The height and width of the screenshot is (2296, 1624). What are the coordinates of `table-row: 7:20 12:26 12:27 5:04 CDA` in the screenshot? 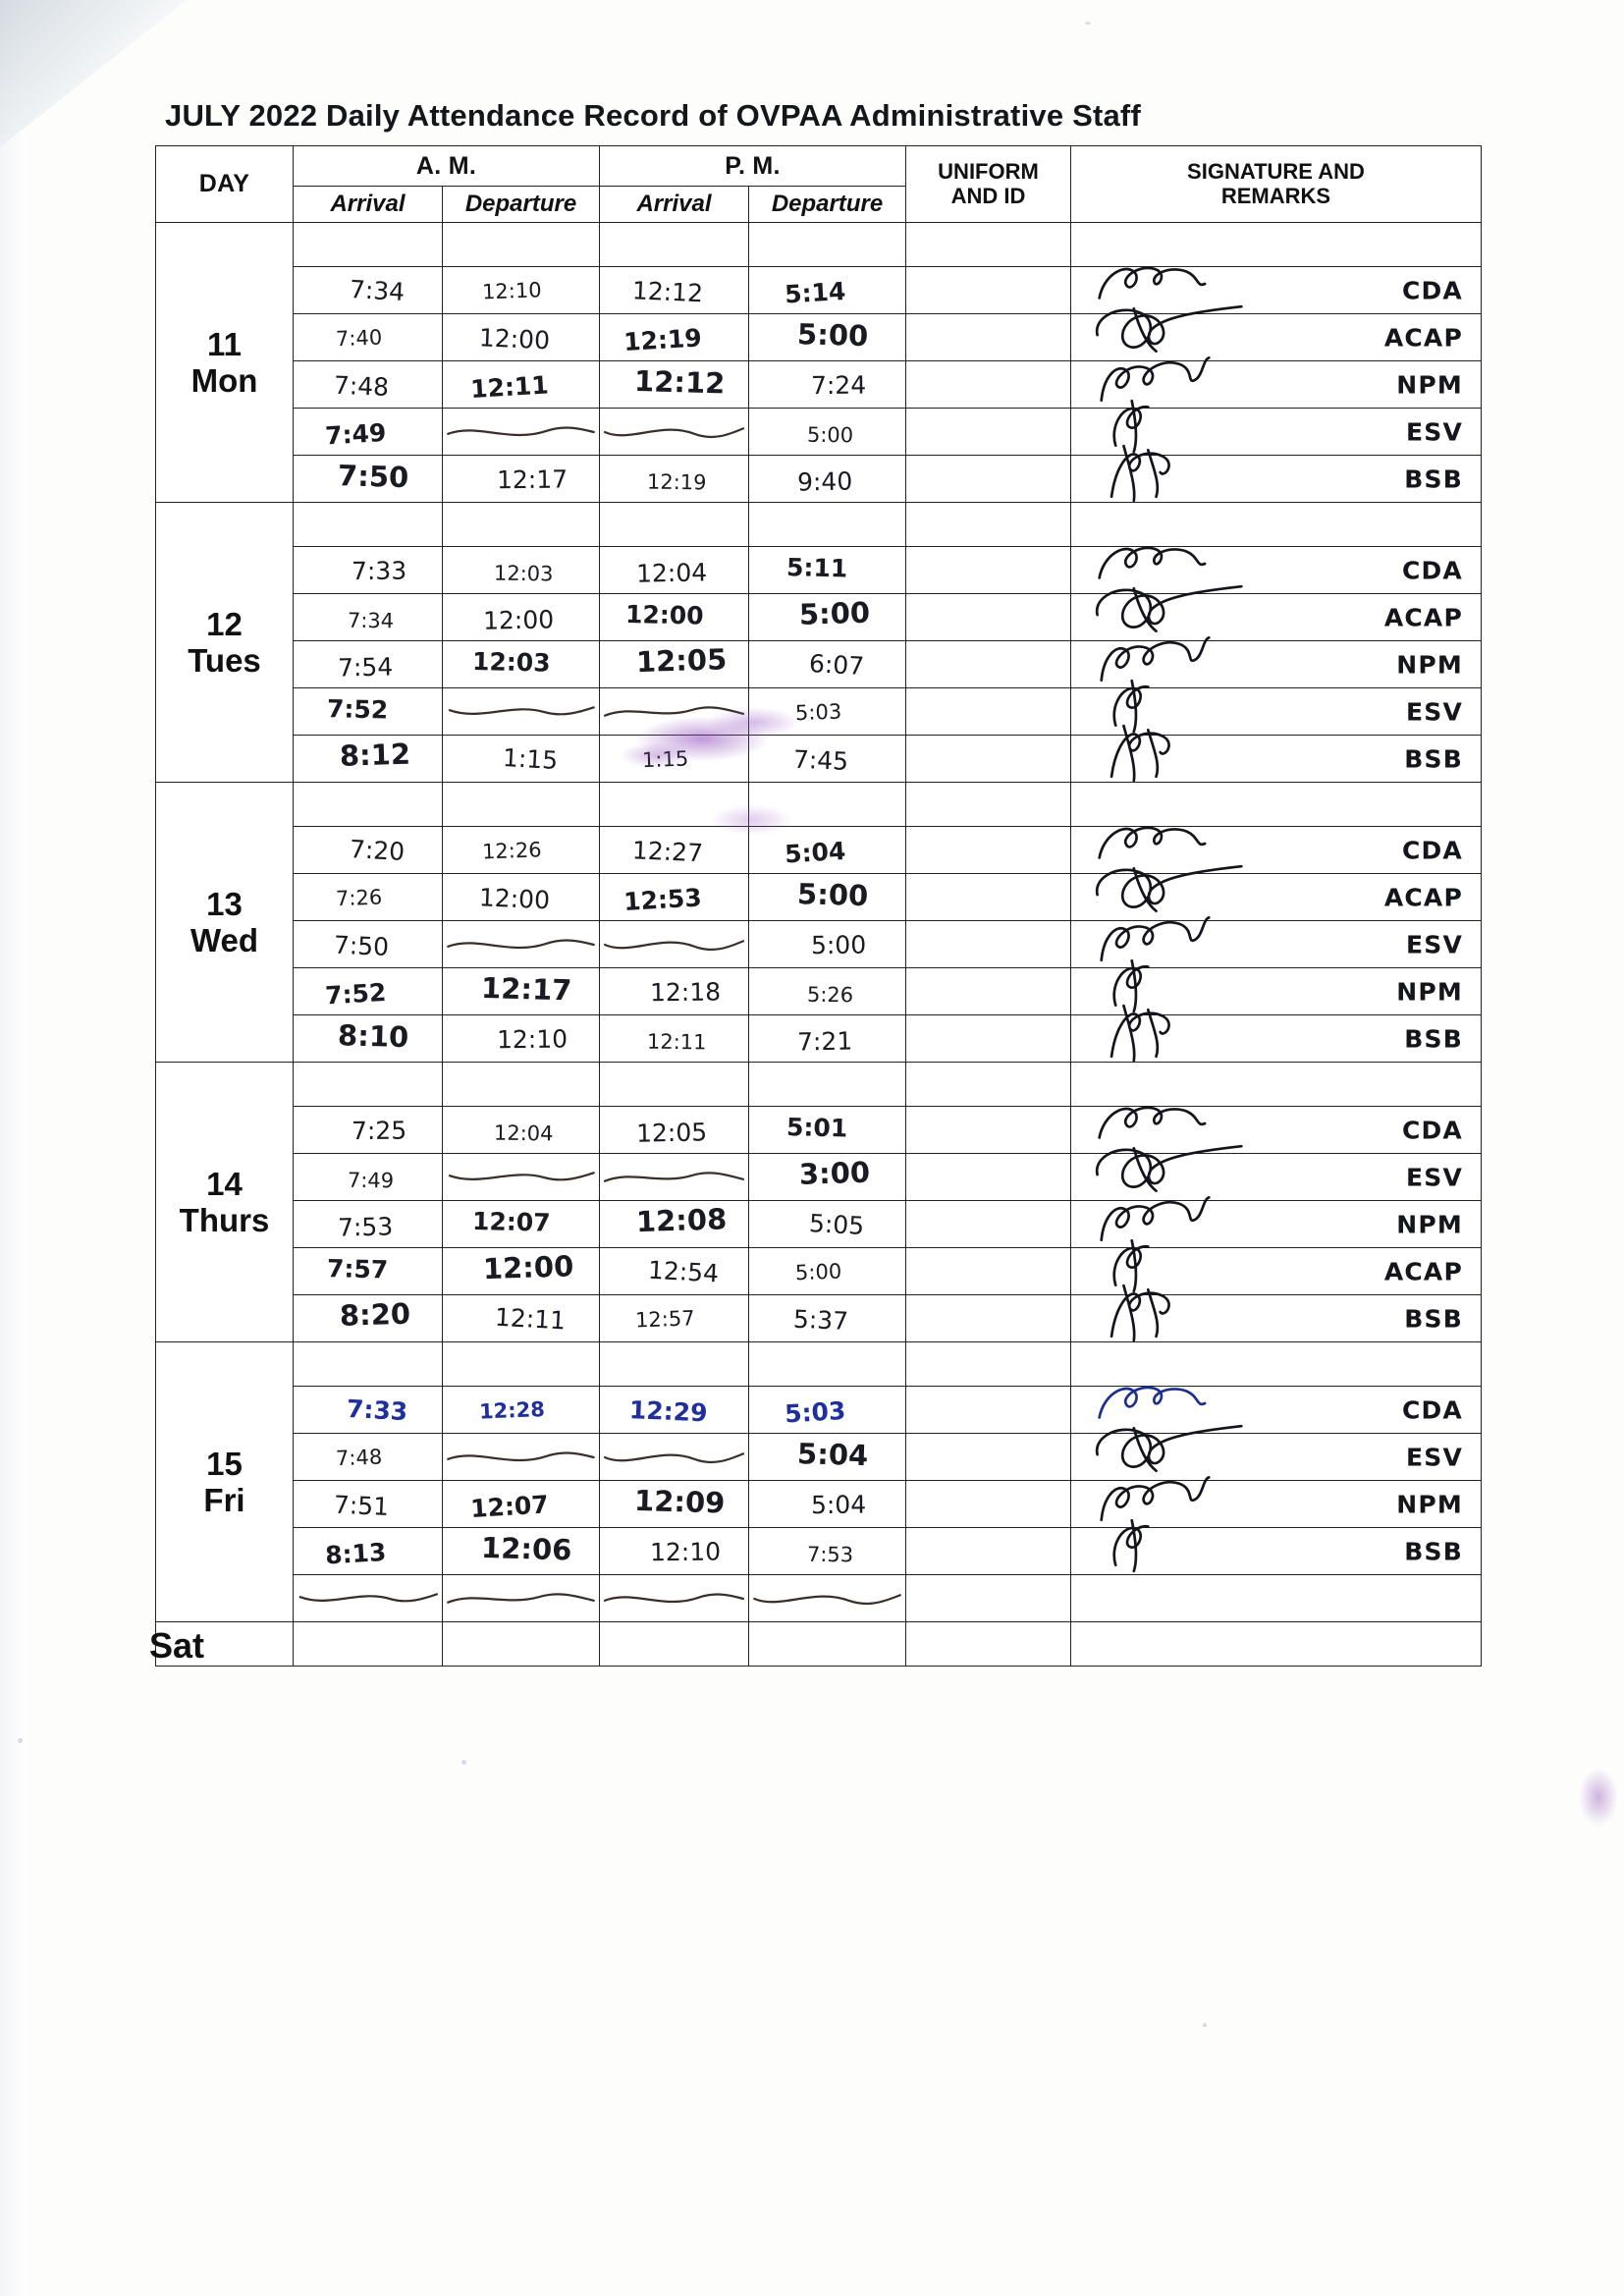 It's located at (819, 850).